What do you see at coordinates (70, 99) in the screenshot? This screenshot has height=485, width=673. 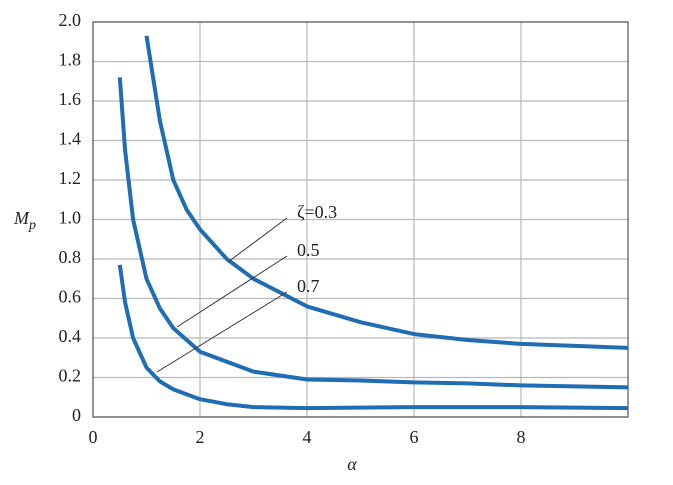 I see `y-tick-label: 1.6` at bounding box center [70, 99].